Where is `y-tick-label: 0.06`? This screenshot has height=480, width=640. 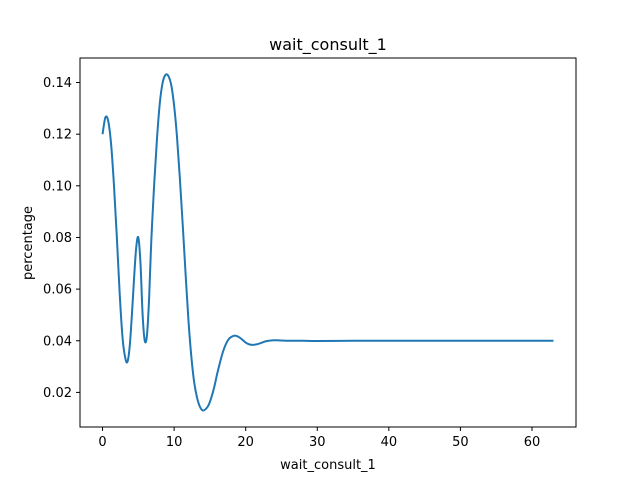
y-tick-label: 0.06 is located at coordinates (57, 290).